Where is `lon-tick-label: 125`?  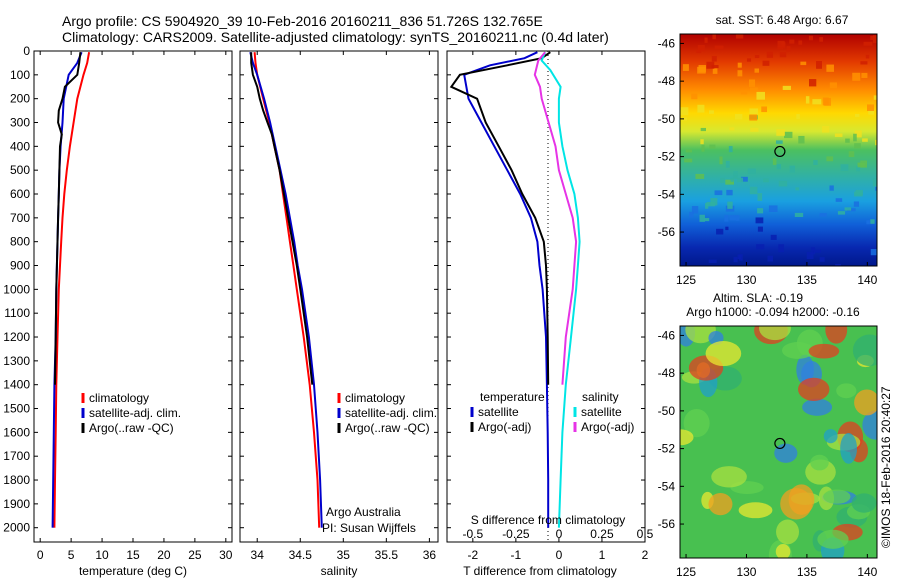
lon-tick-label: 125 is located at coordinates (686, 572).